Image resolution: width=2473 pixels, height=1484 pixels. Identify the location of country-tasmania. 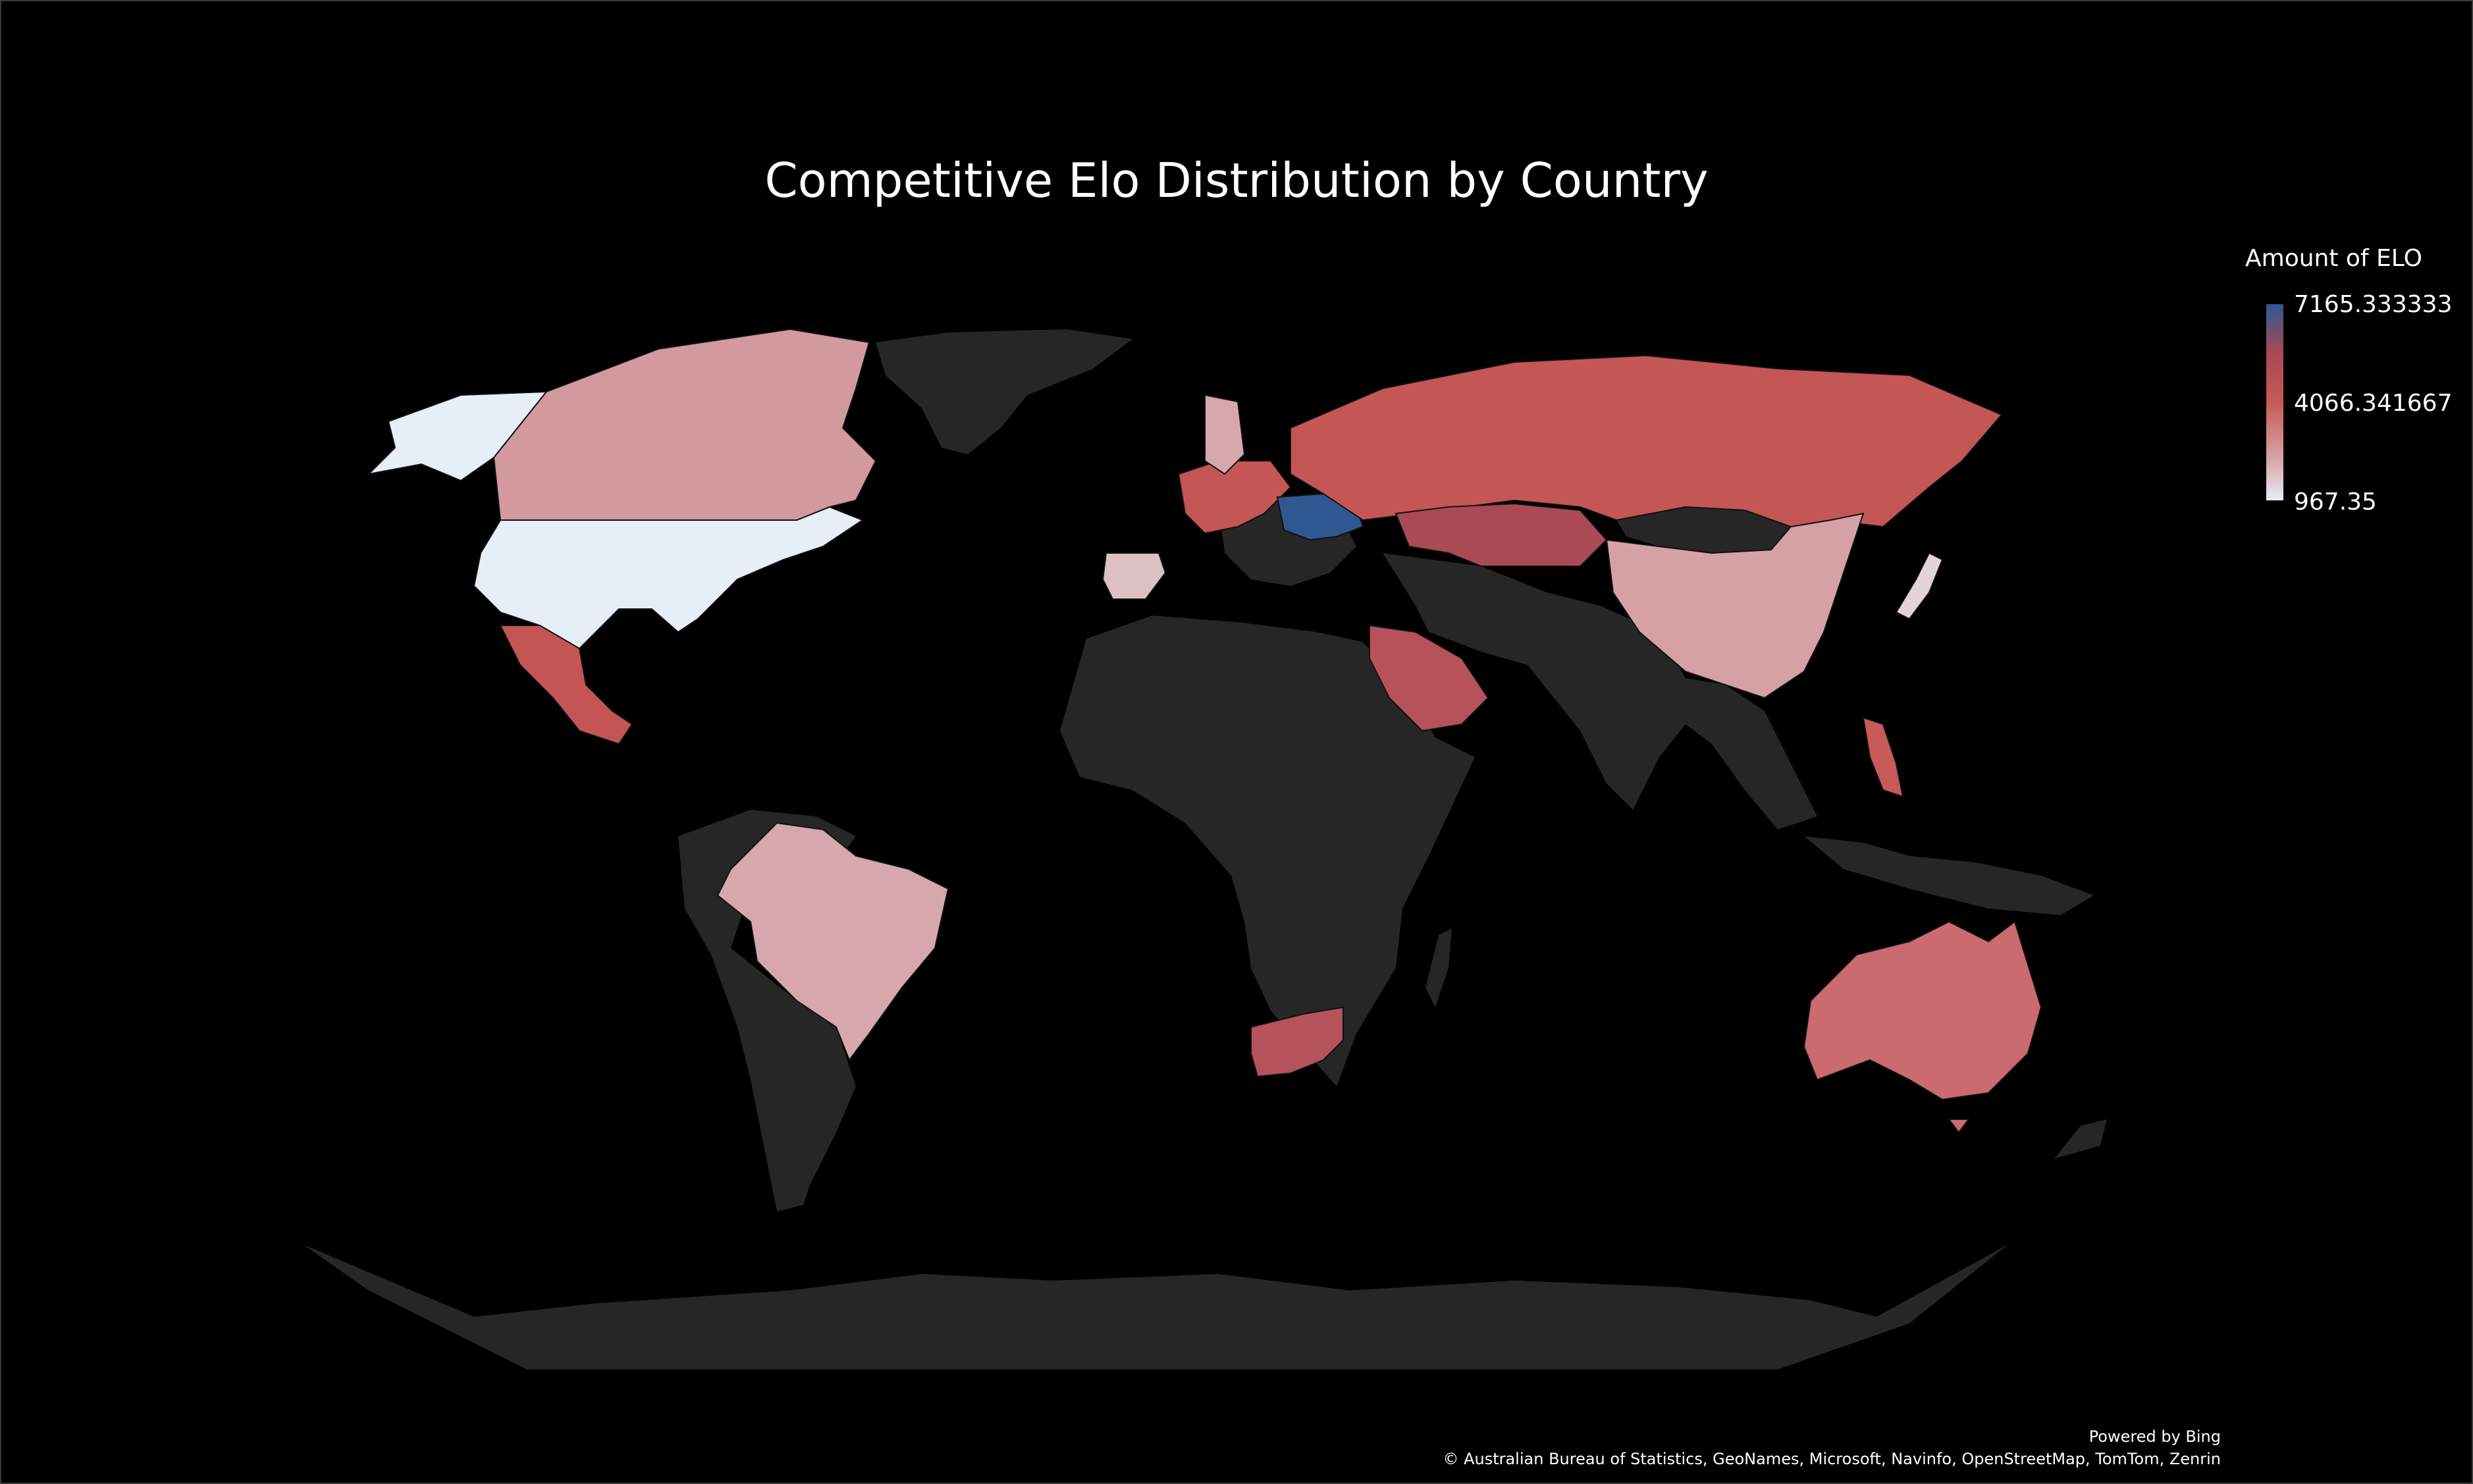
(1959, 1126).